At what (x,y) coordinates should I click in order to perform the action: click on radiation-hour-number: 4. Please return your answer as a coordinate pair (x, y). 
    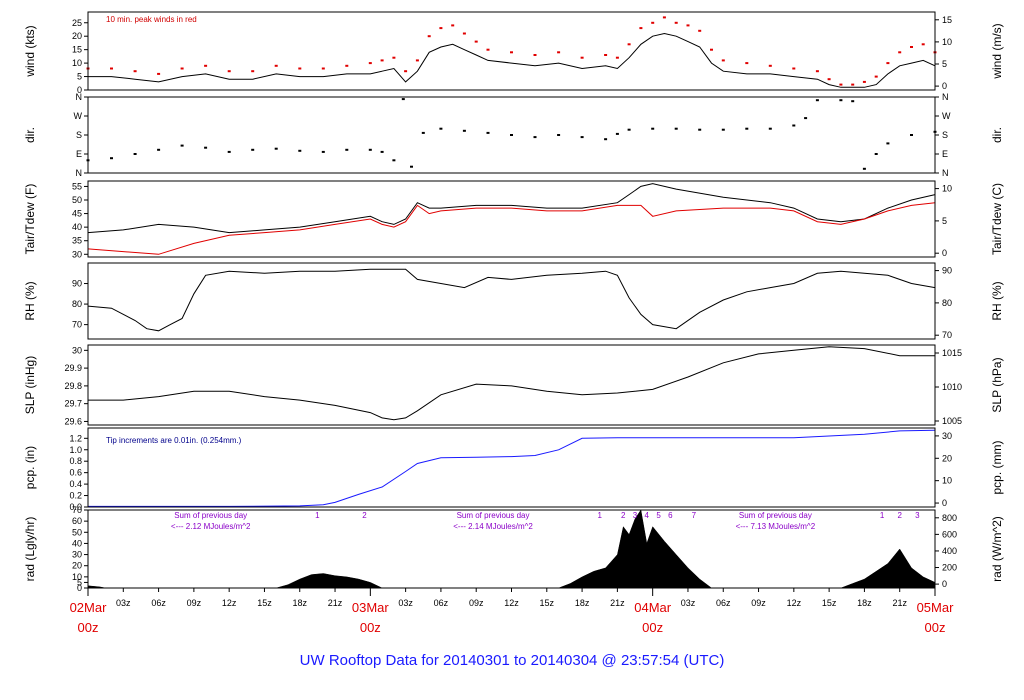
    Looking at the image, I should click on (647, 515).